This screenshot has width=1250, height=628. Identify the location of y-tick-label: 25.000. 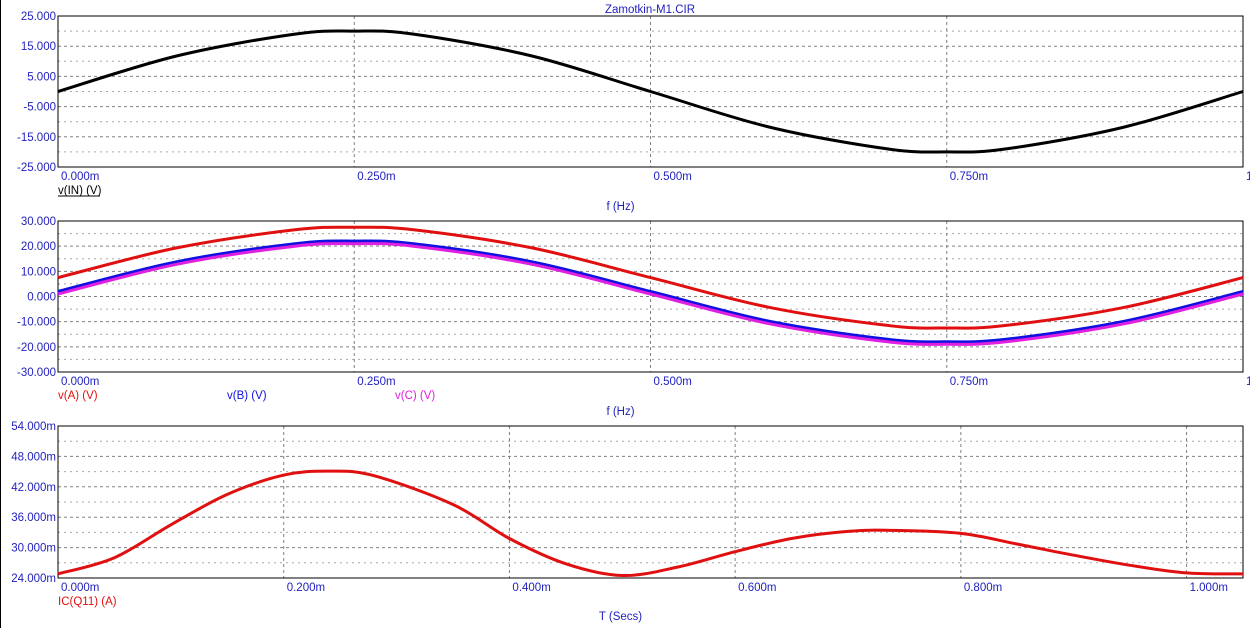
(38, 17).